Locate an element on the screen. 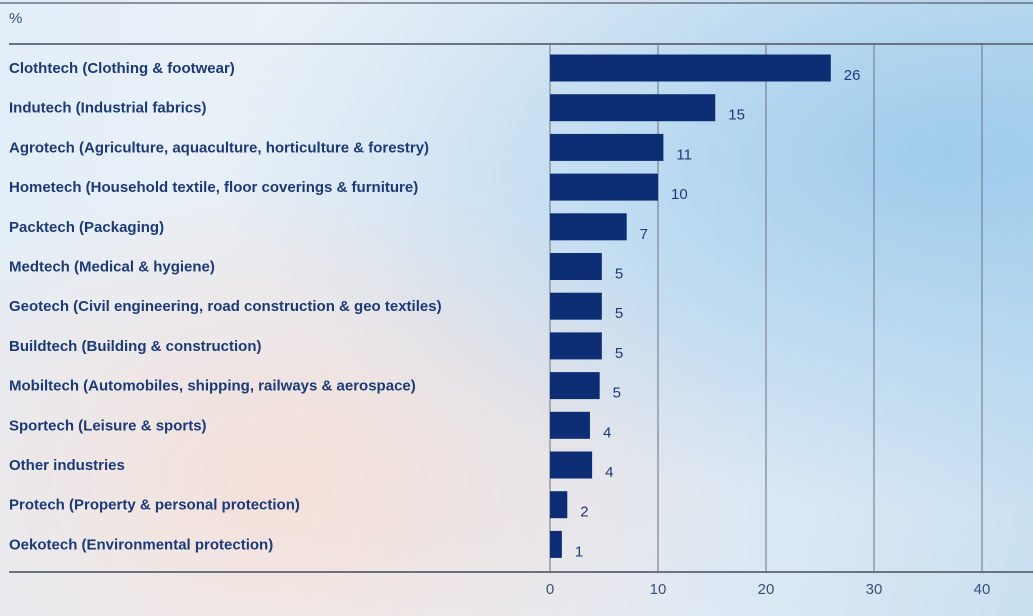 The image size is (1033, 616). x-tick-label: 40 is located at coordinates (982, 589).